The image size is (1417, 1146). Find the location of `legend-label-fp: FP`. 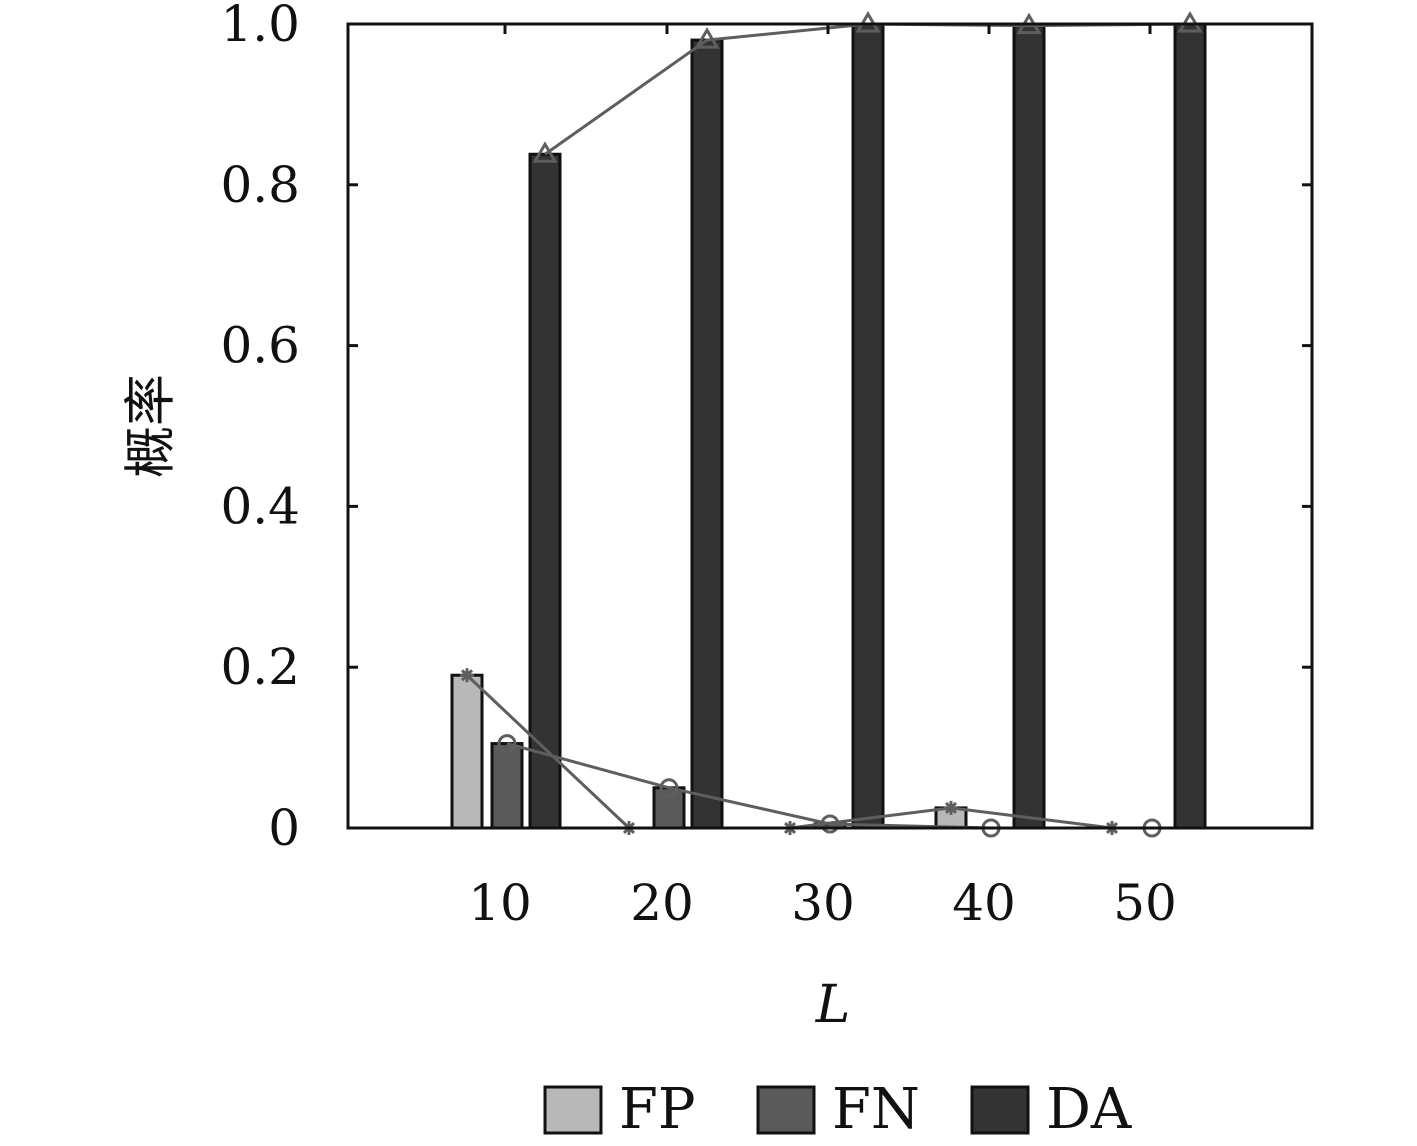

legend-label-fp: FP is located at coordinates (657, 1109).